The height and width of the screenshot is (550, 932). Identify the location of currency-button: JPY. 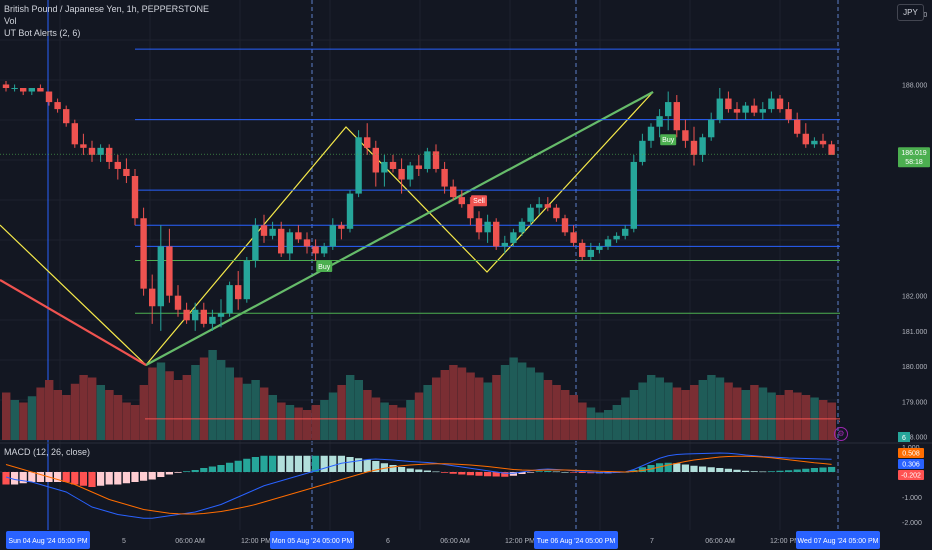
(910, 12).